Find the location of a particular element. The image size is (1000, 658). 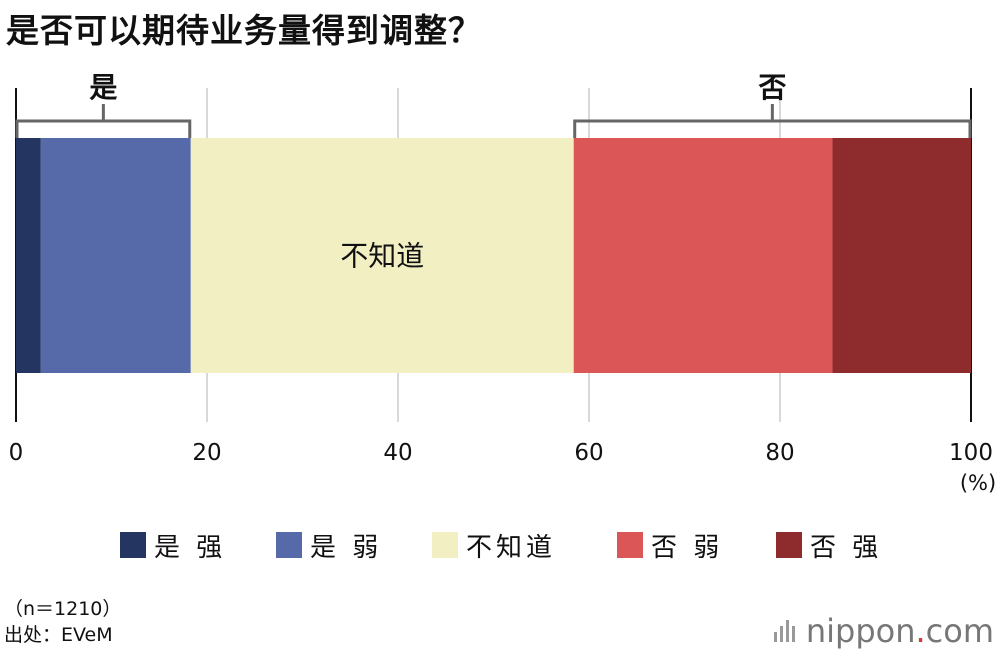

legend: 是 强 是 弱 不知道 否 弱 否 强 is located at coordinates (500, 545).